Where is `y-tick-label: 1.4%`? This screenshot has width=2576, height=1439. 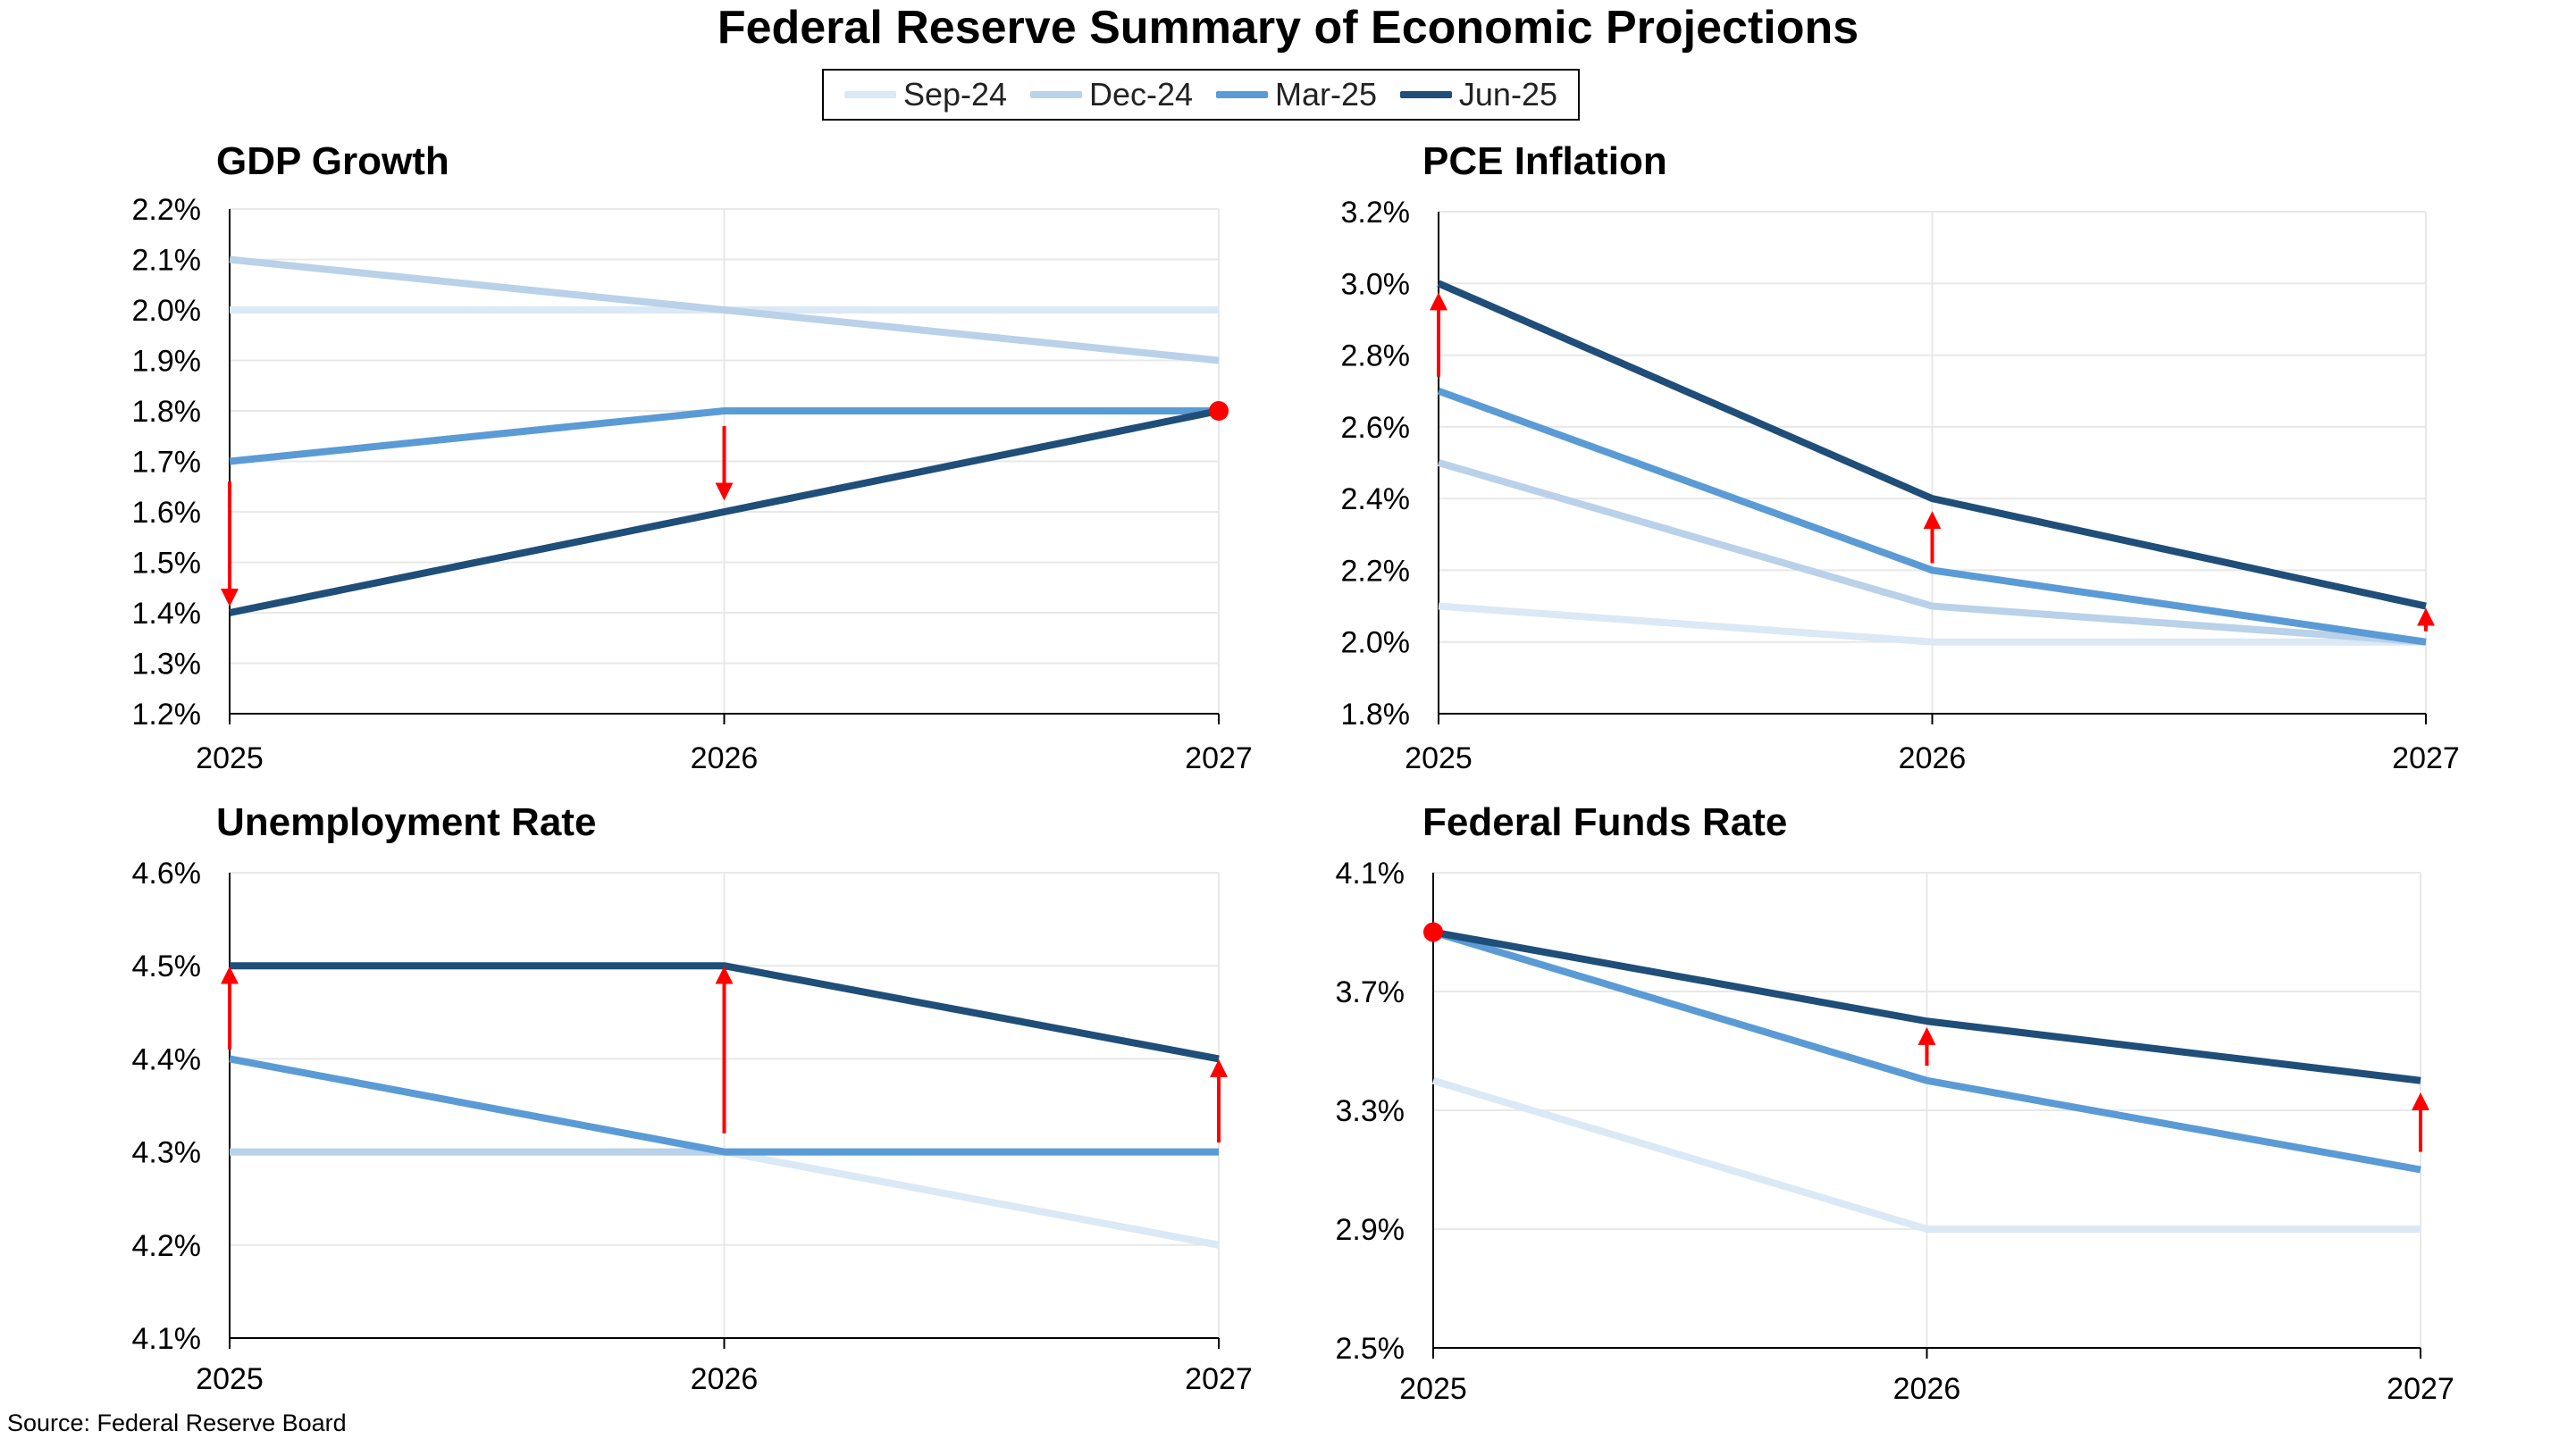 y-tick-label: 1.4% is located at coordinates (167, 614).